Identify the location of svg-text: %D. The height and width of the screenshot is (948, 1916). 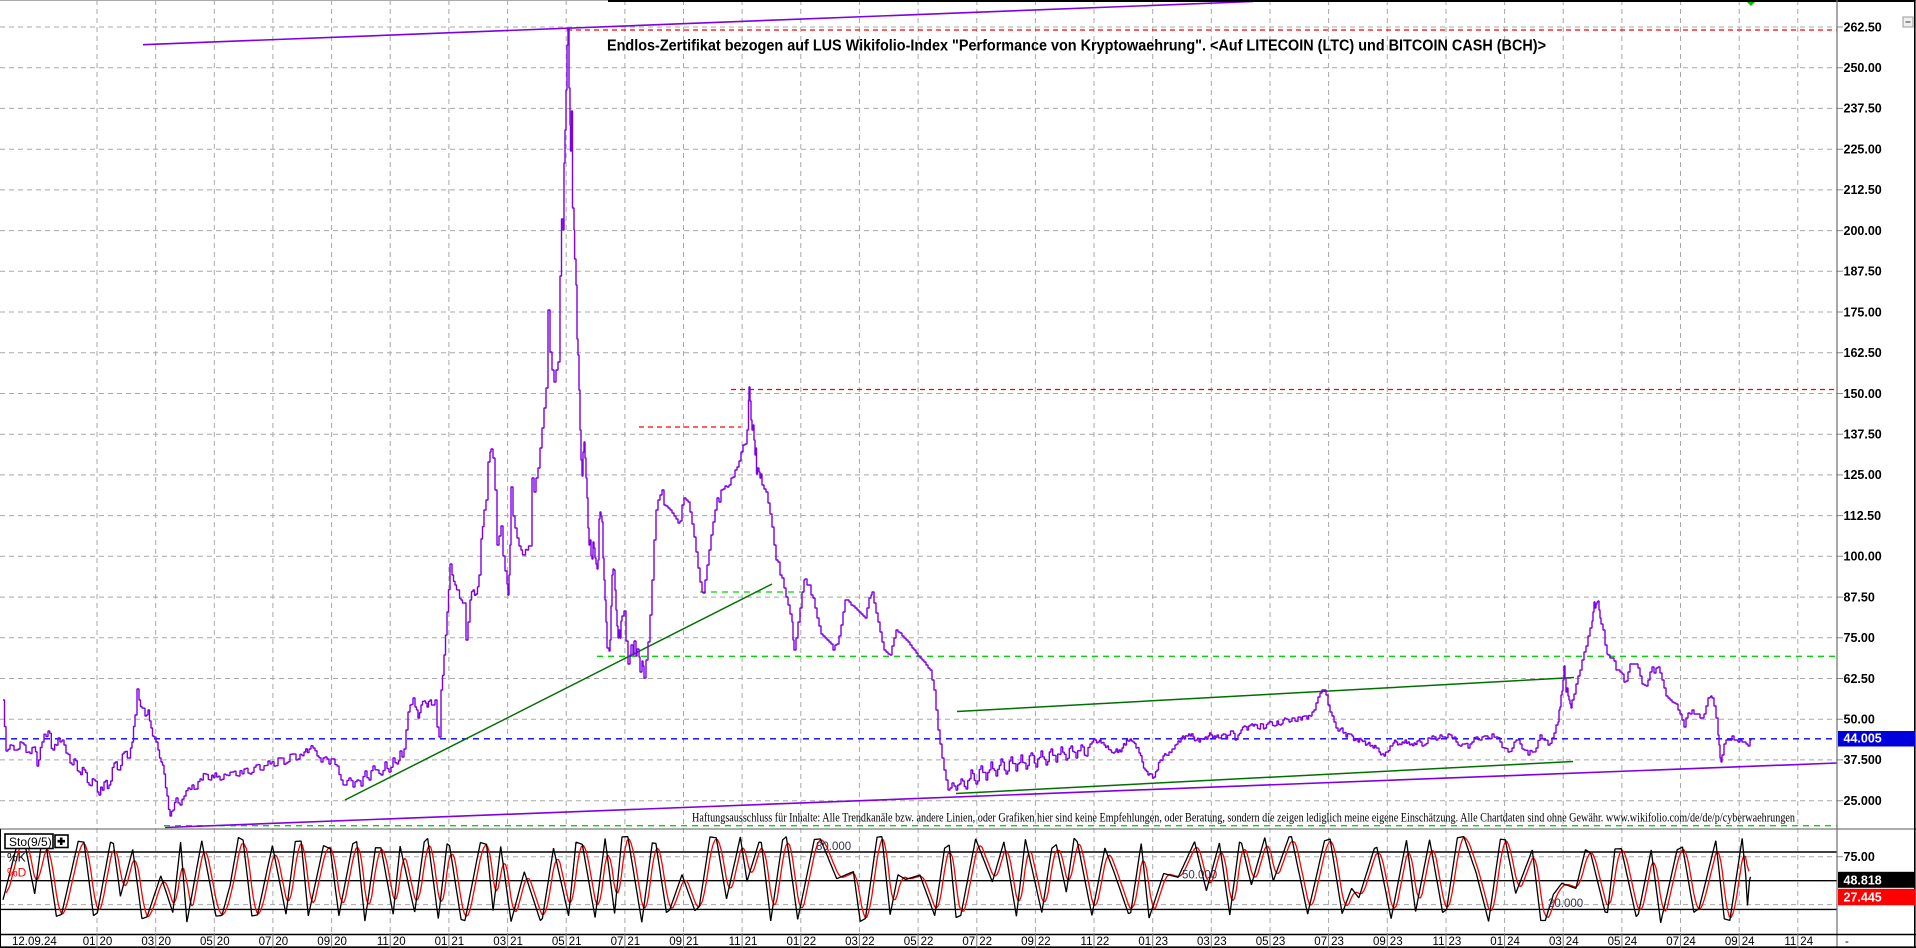
(17, 873).